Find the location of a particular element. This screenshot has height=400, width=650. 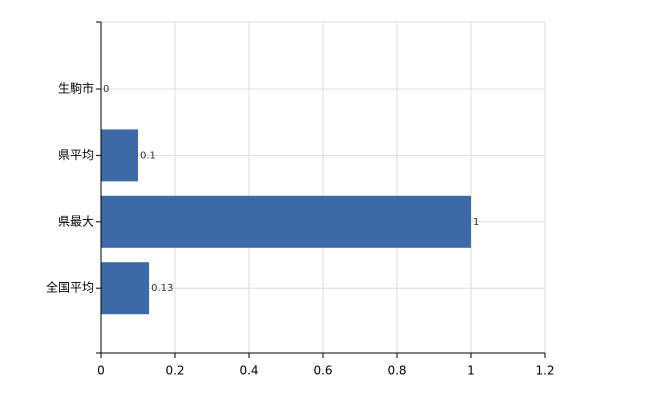

x-tick-label: 0.2 is located at coordinates (174, 371).